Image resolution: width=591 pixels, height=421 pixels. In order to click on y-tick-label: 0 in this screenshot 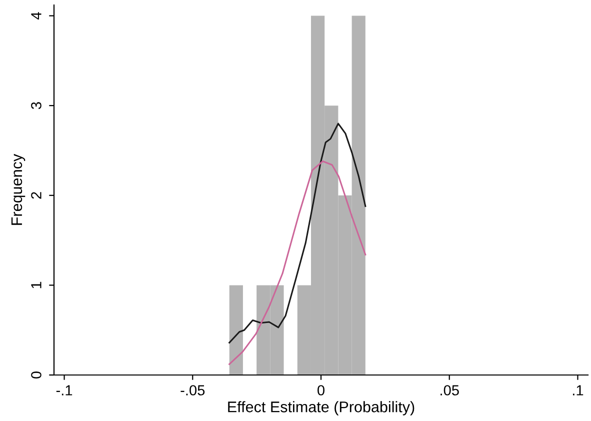, I will do `click(36, 375)`.